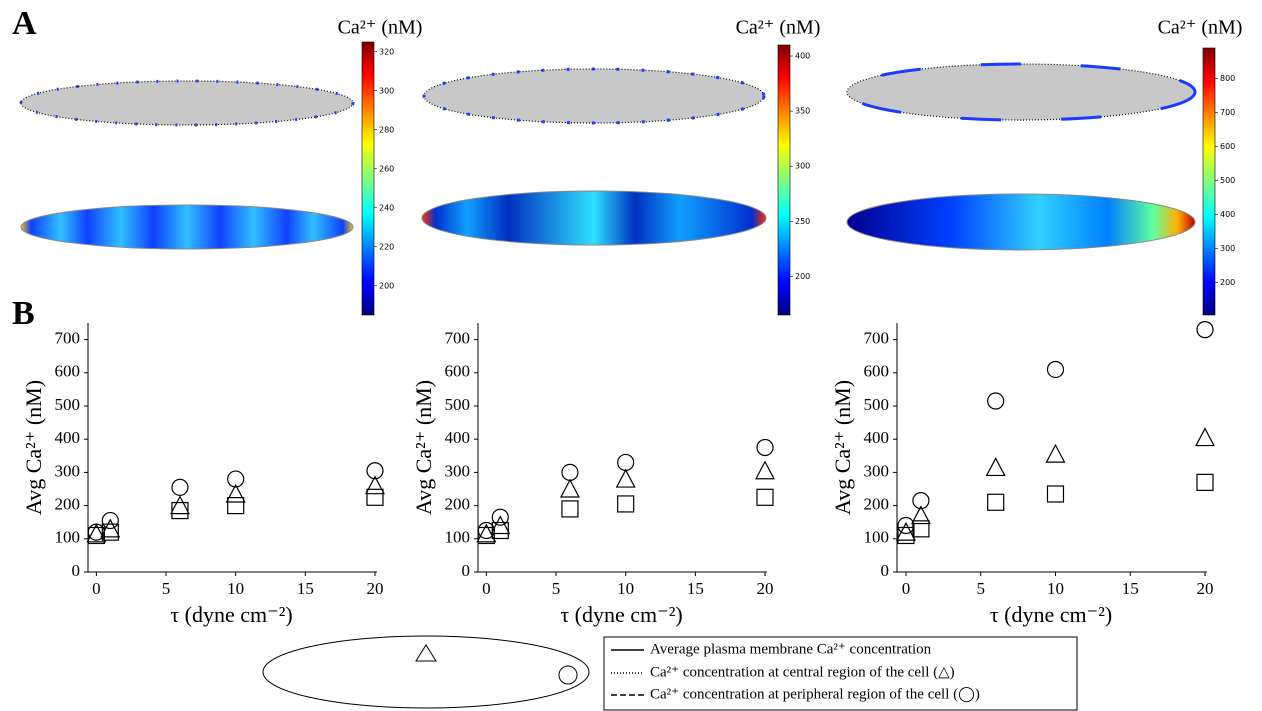 The height and width of the screenshot is (711, 1262). What do you see at coordinates (1227, 112) in the screenshot?
I see `colorbar-tick-label: 700` at bounding box center [1227, 112].